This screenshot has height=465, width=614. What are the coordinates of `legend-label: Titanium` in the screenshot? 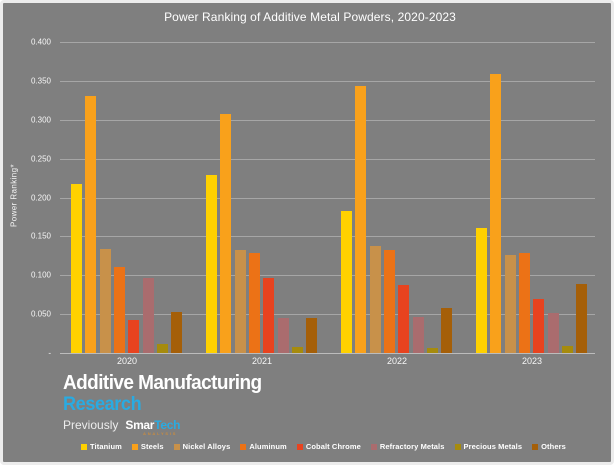 It's located at (106, 446).